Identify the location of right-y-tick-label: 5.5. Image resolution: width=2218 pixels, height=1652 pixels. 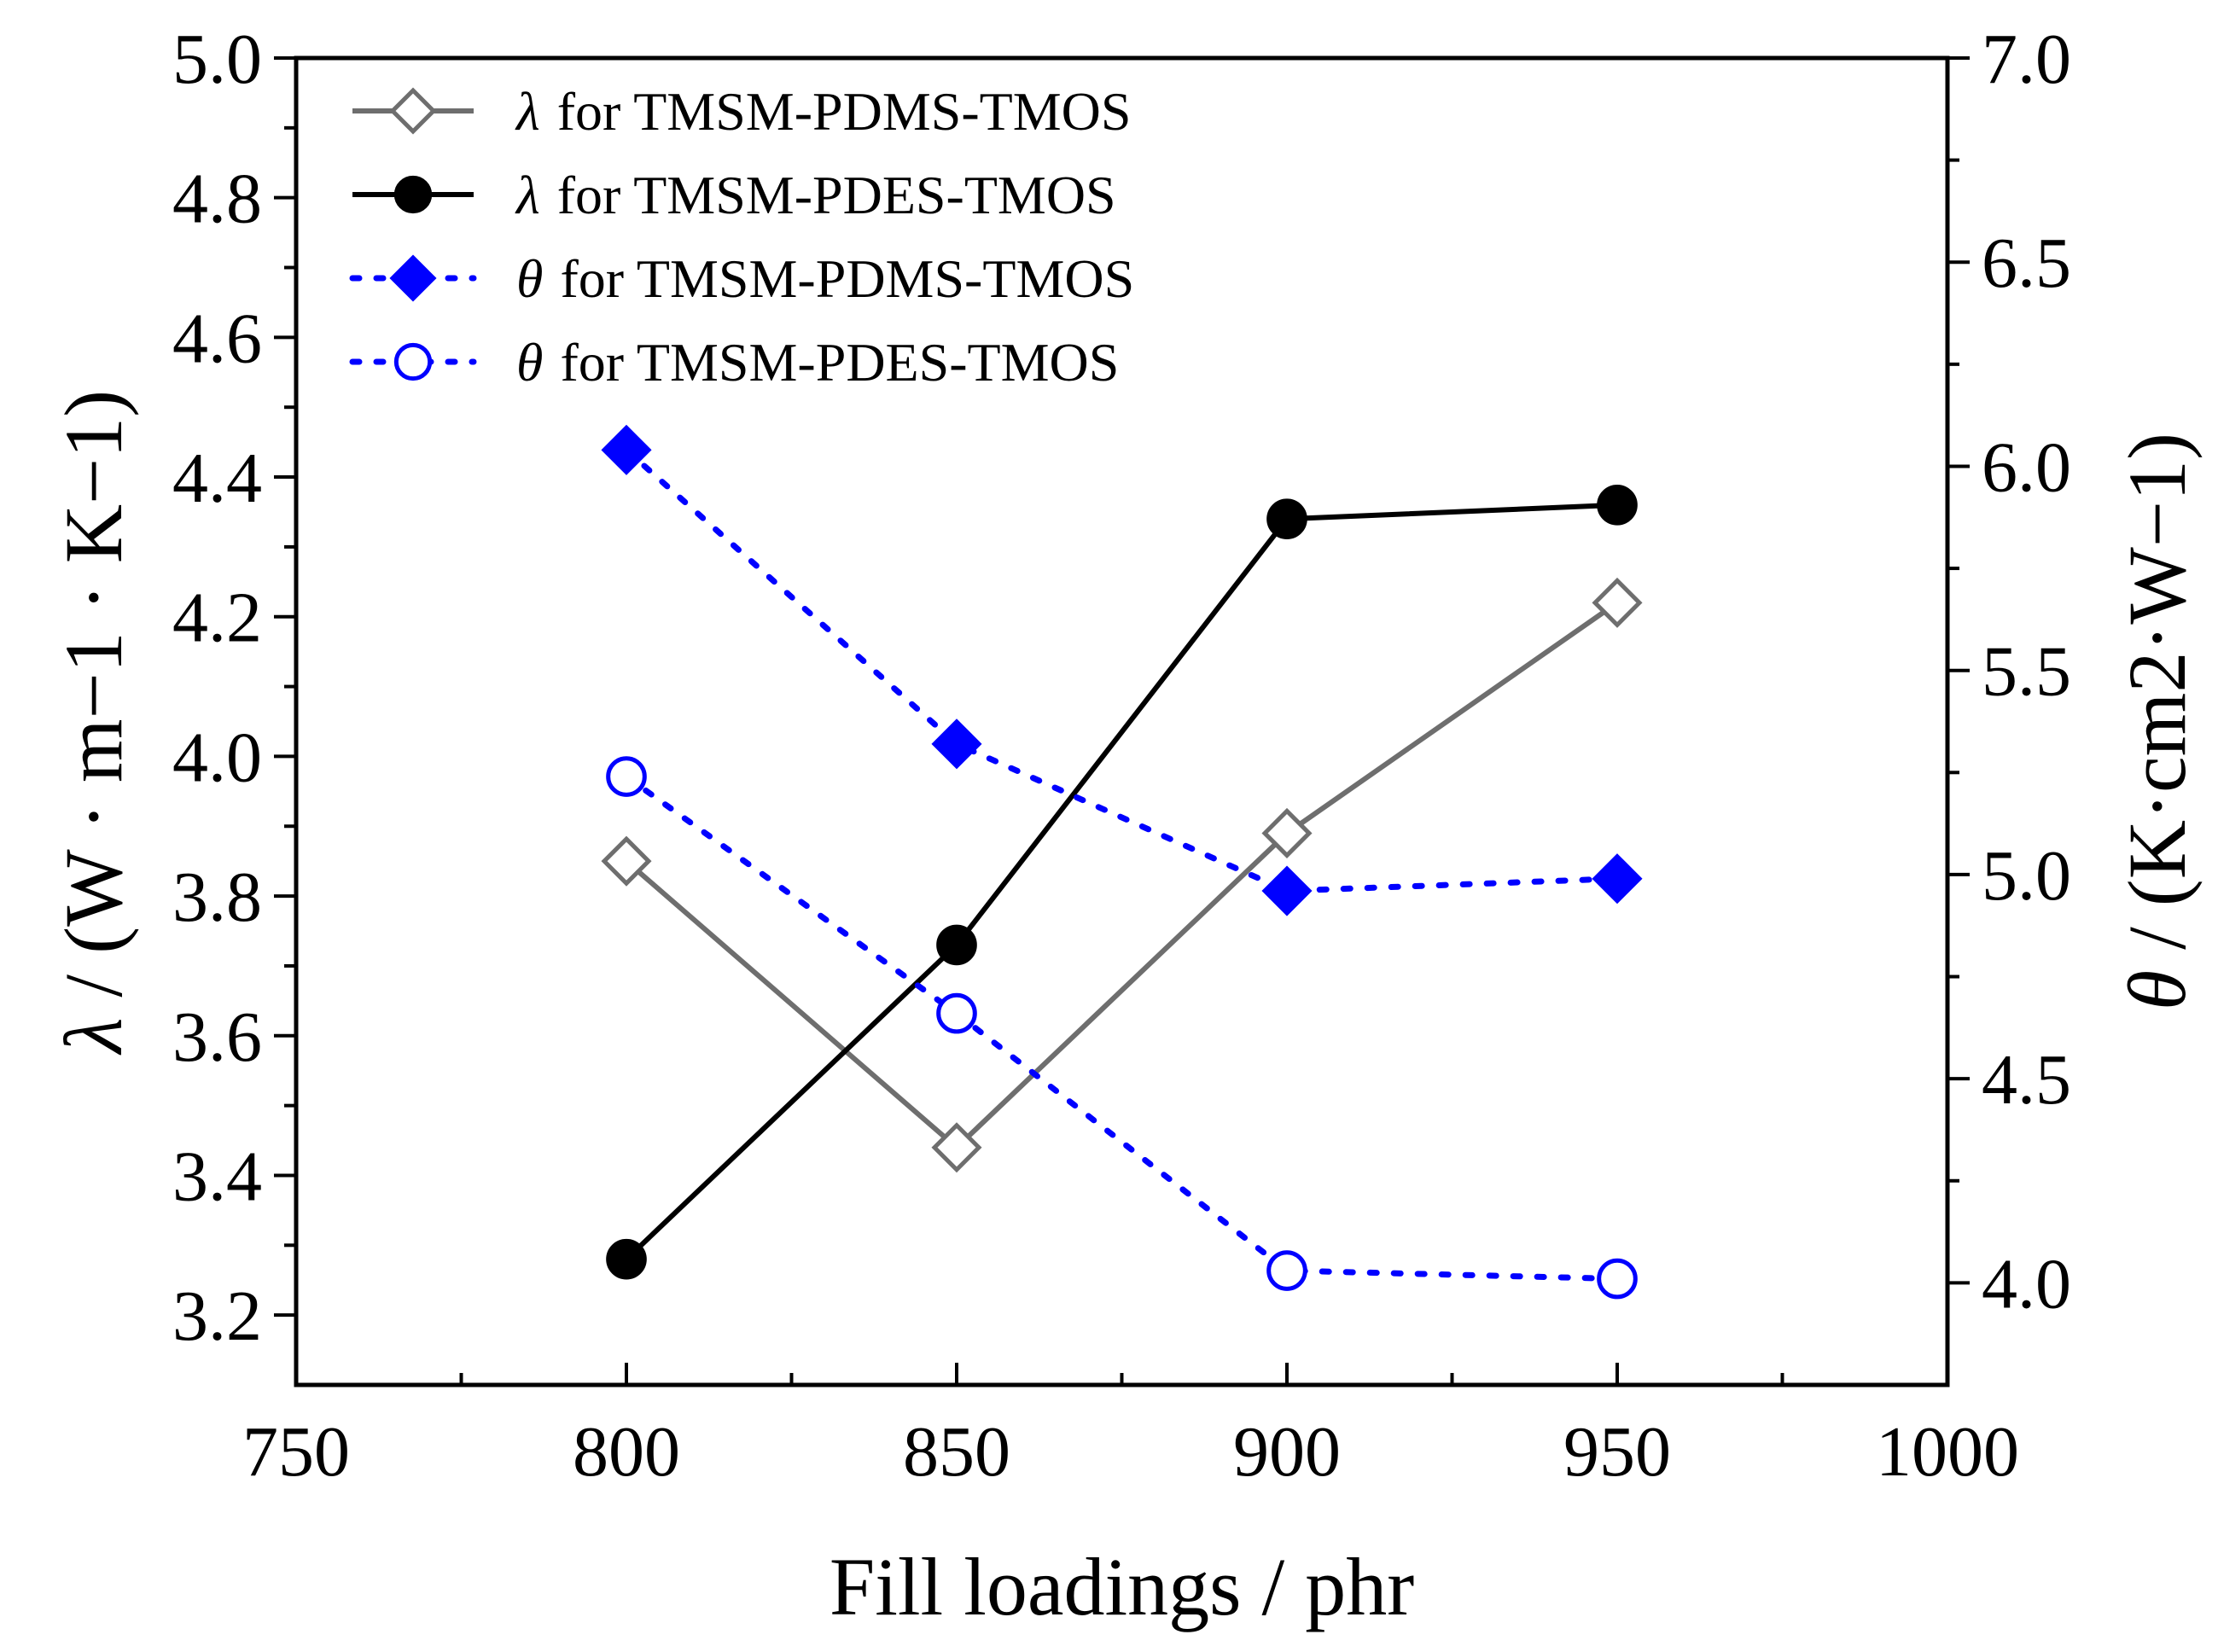
(2026, 672).